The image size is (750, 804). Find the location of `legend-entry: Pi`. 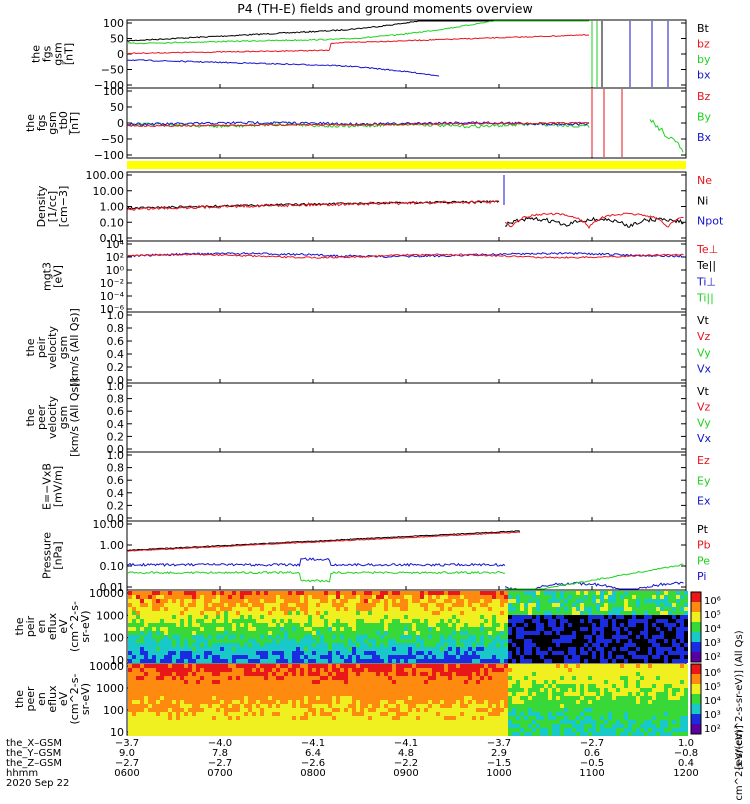

legend-entry: Pi is located at coordinates (701, 576).